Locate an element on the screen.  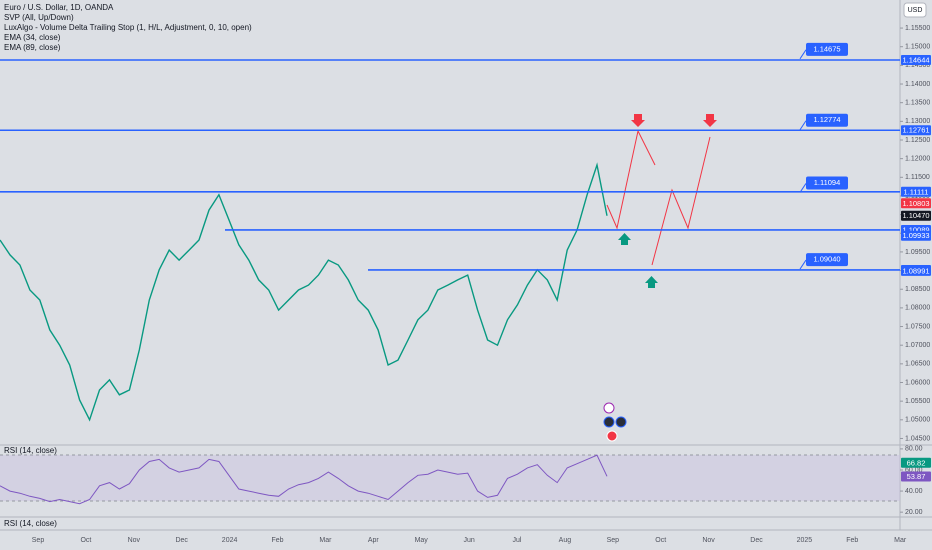
y-tick-label: 1.07500 is located at coordinates (917, 326).